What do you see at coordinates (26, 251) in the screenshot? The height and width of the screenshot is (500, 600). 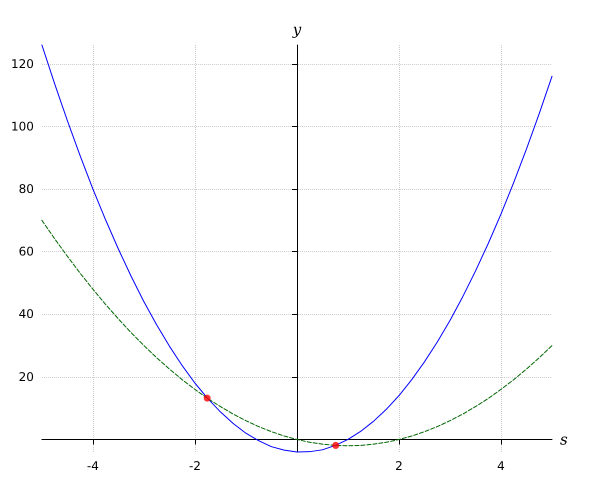 I see `y-tick-label: 60` at bounding box center [26, 251].